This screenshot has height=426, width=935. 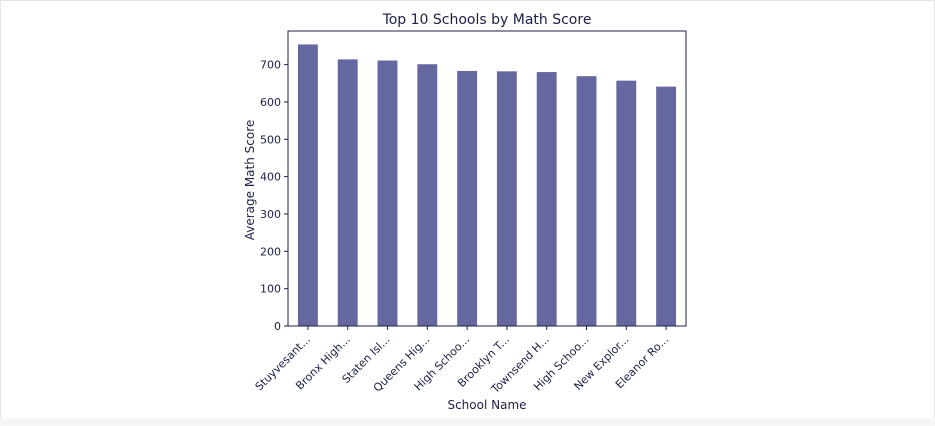 I want to click on y-tick-label: 500, so click(x=270, y=139).